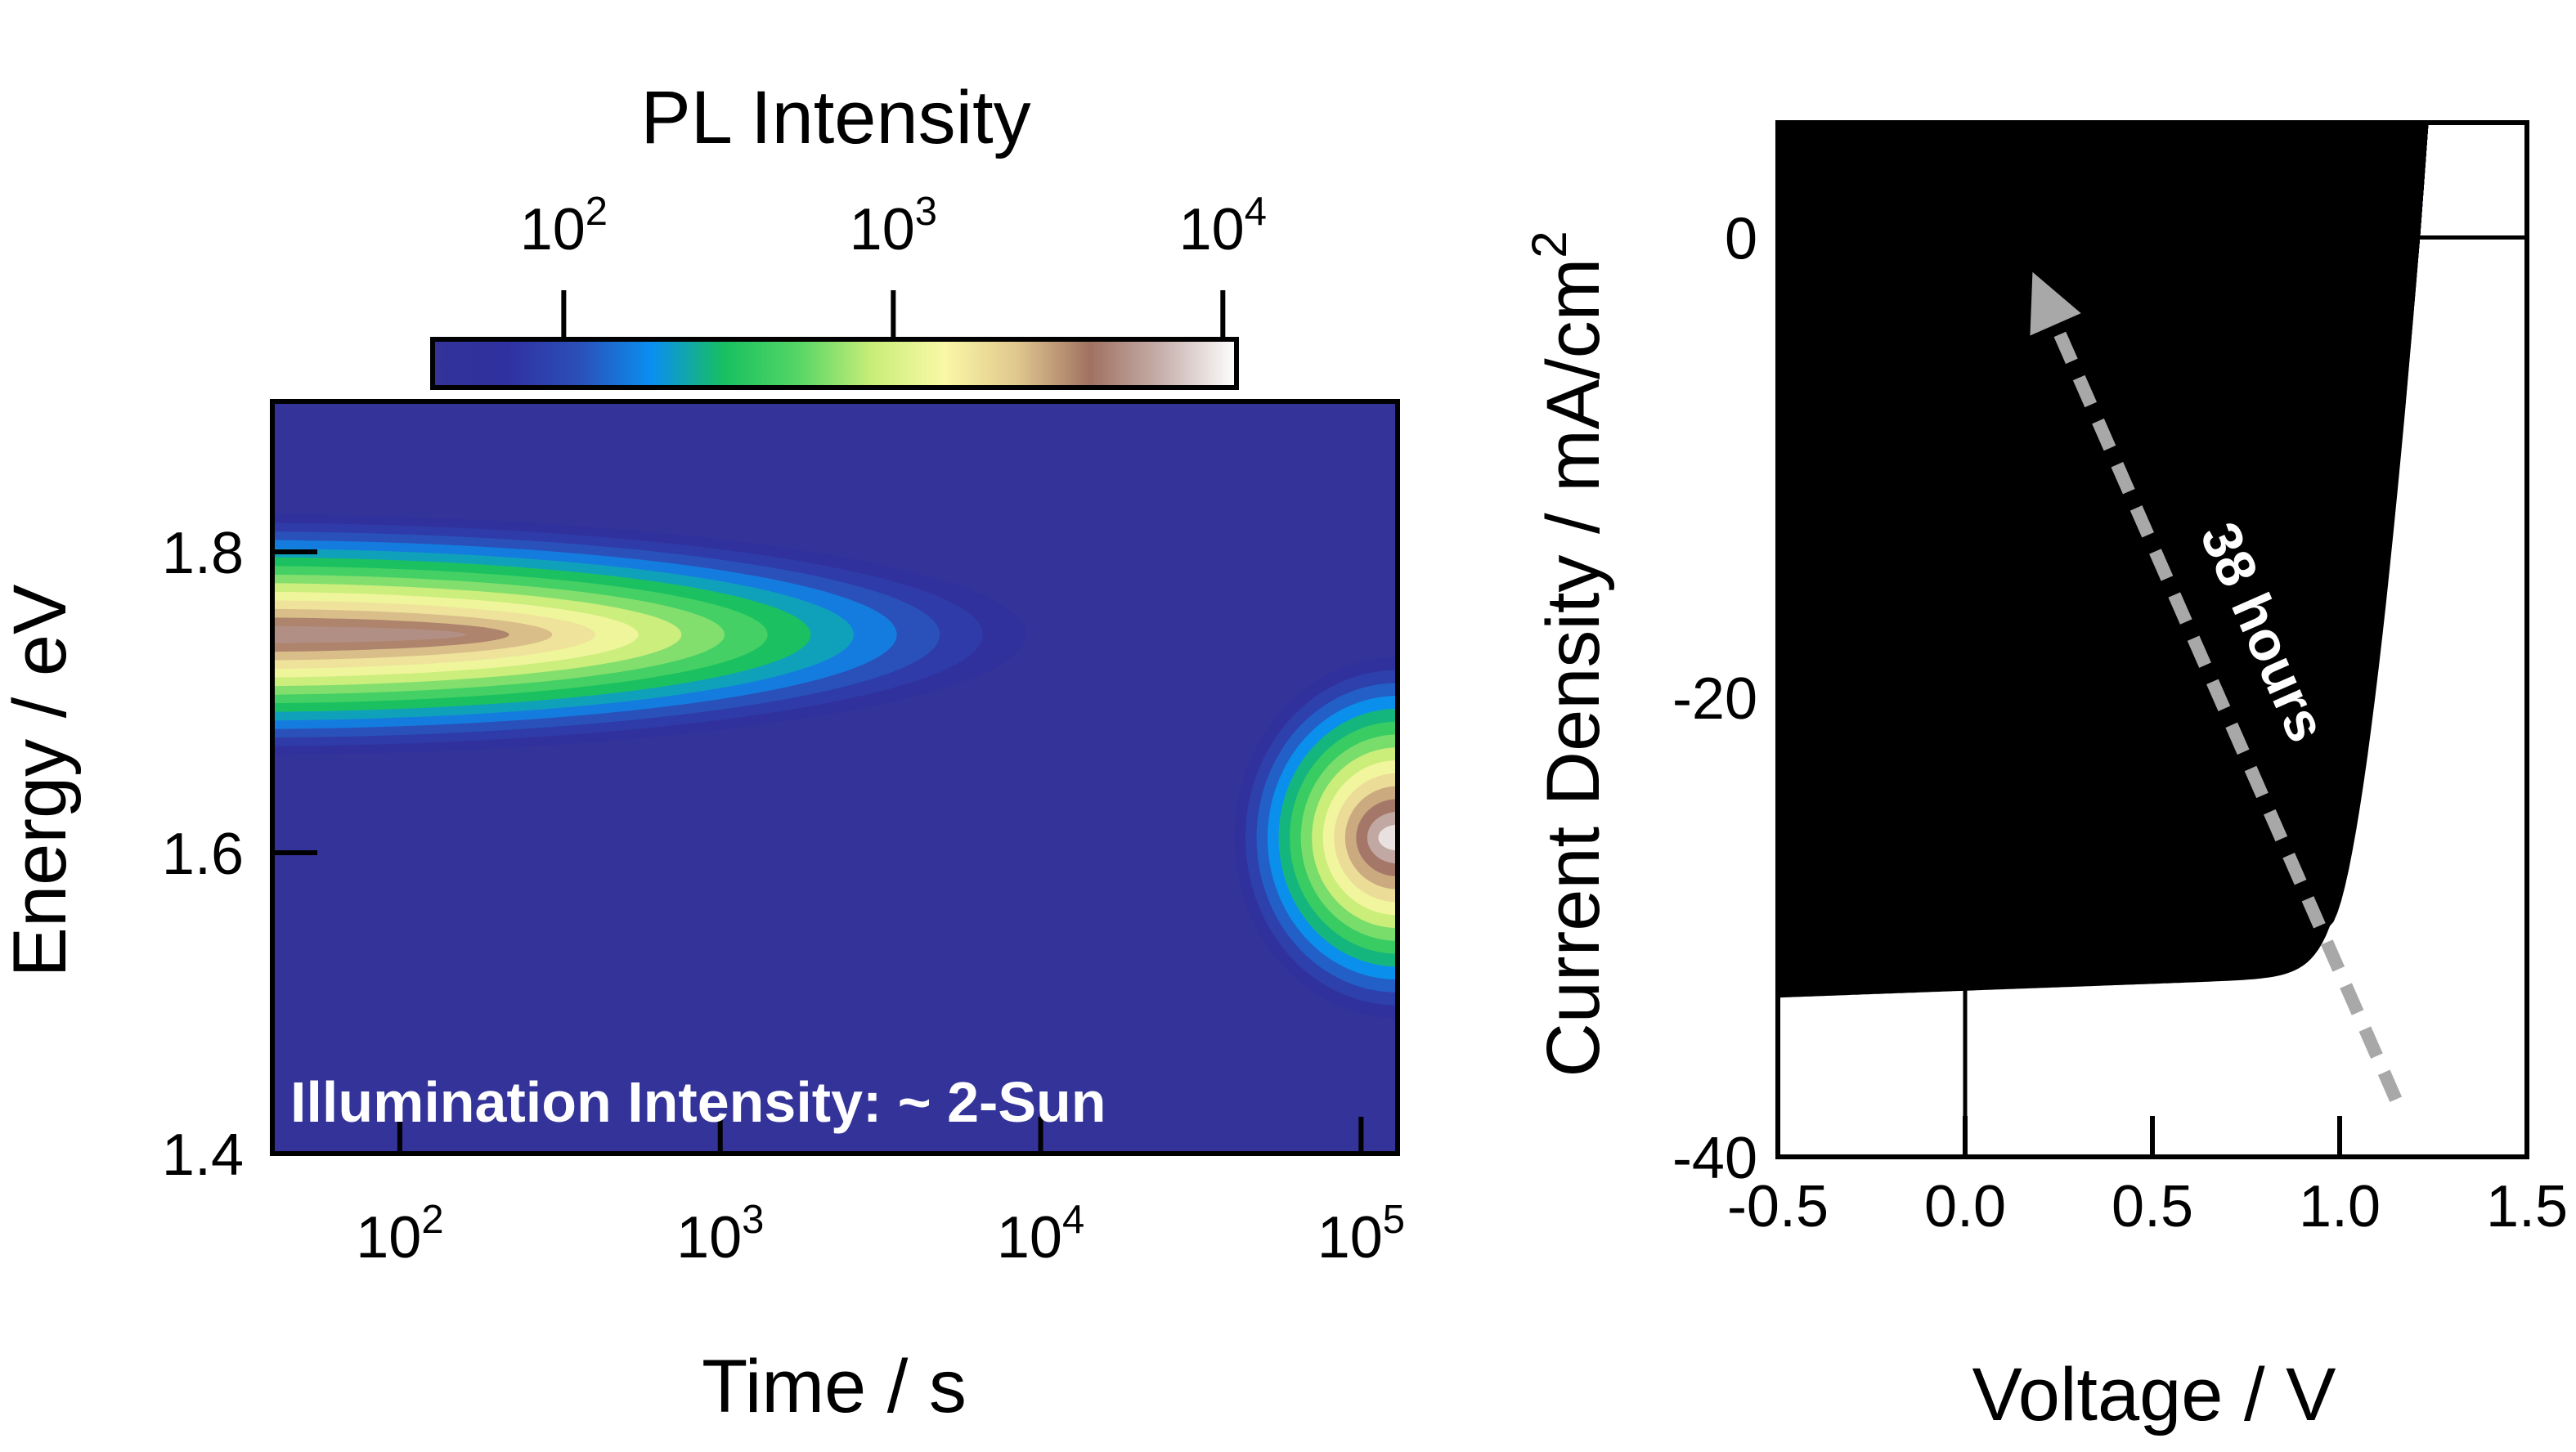  What do you see at coordinates (926, 212) in the screenshot?
I see `colorbar-tick-label-exp: 3` at bounding box center [926, 212].